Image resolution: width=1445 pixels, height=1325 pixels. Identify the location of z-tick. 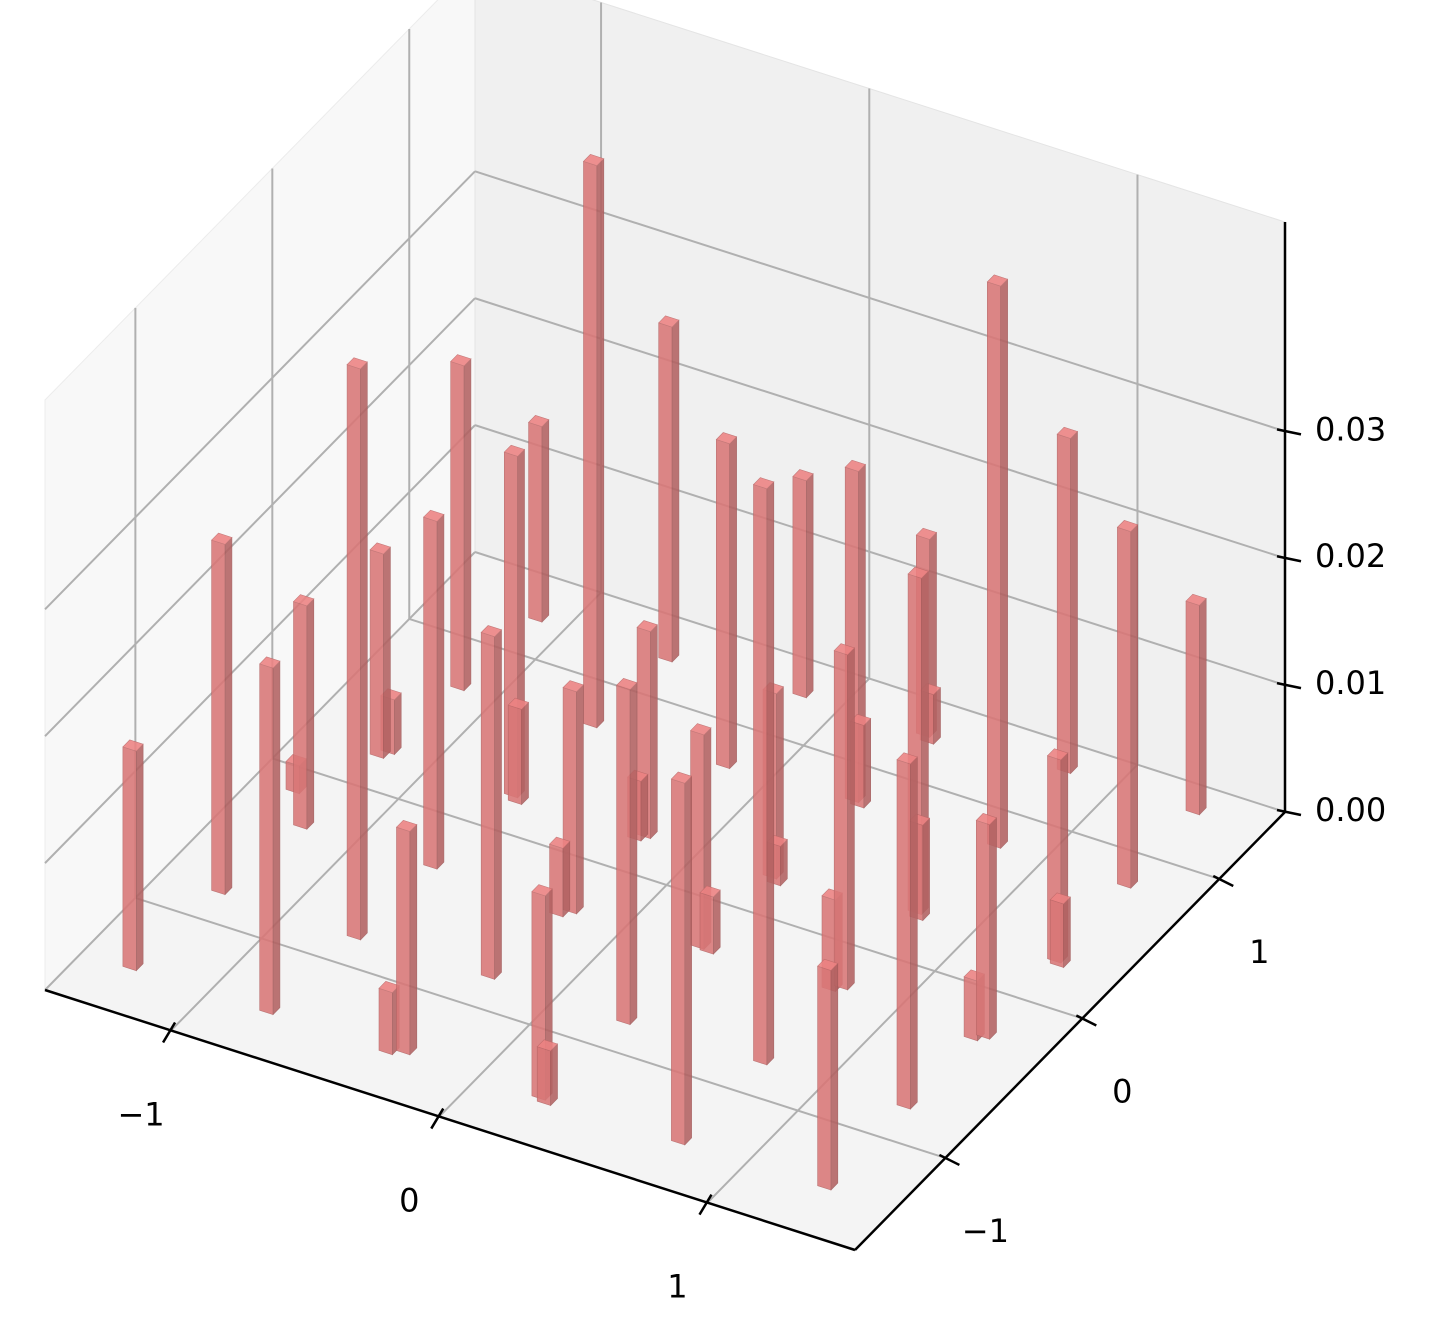
(1289, 685).